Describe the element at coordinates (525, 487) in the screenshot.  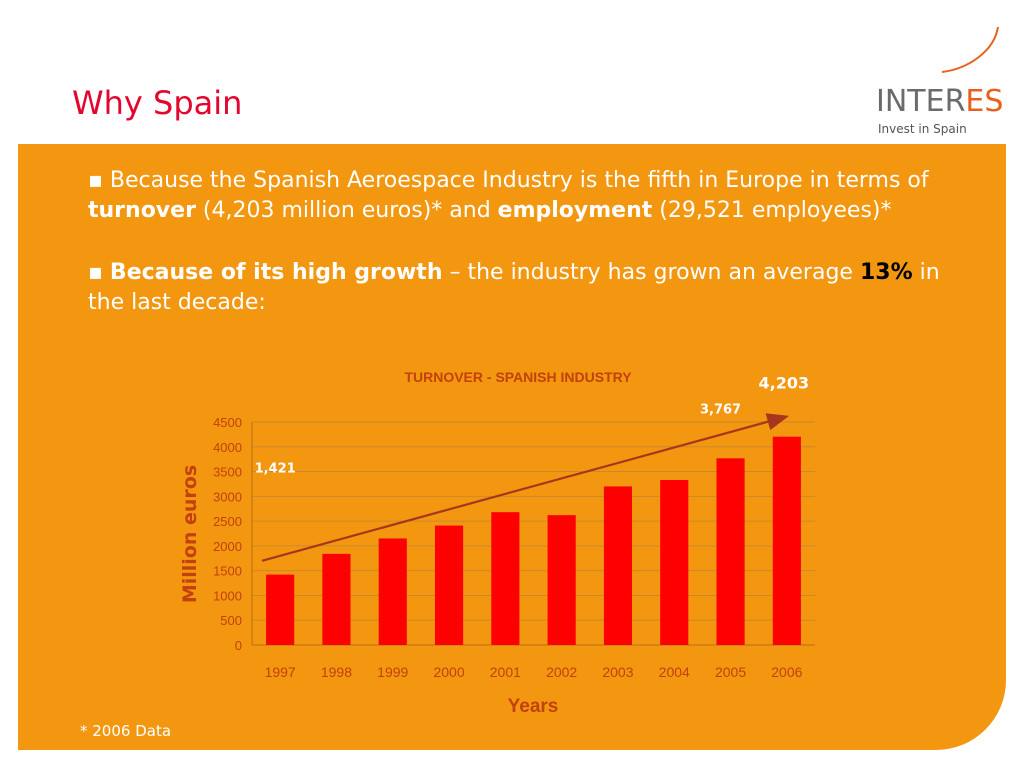
I see `trend-arrow` at that location.